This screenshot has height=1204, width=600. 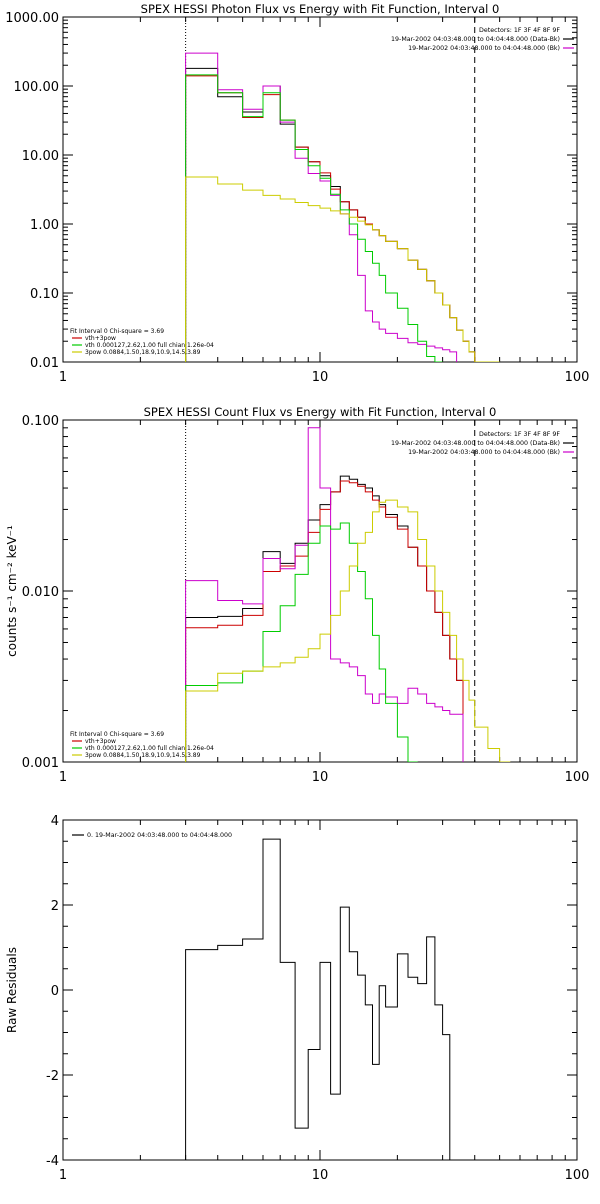 I want to click on y-tick-label: 0, so click(x=55, y=991).